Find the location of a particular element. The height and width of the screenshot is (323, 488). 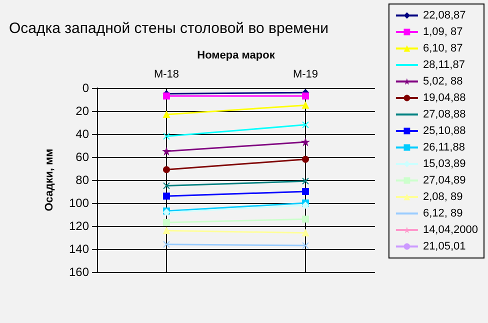

y-tick-label: 100 is located at coordinates (79, 203).